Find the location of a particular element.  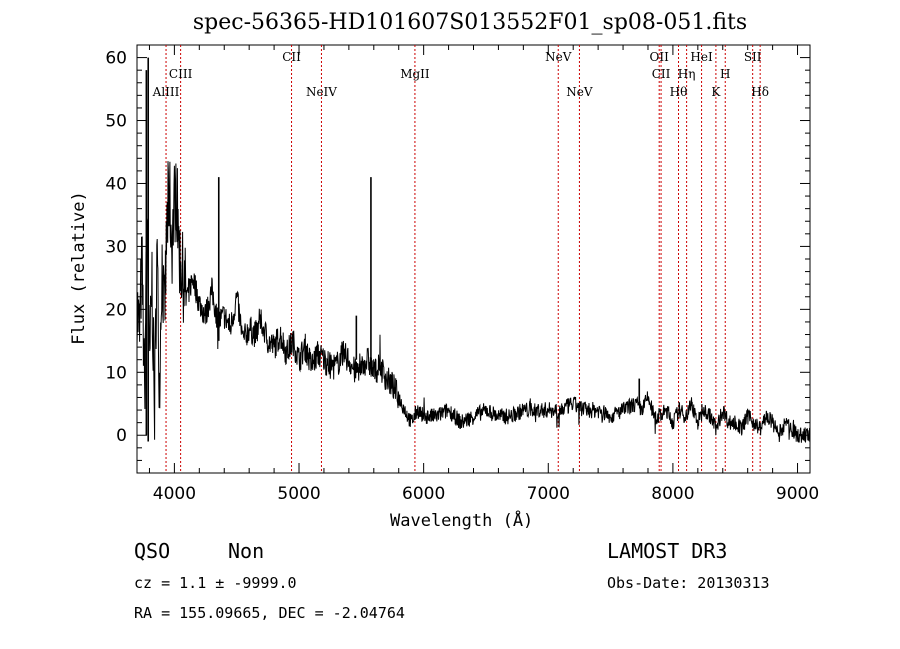

y-tick-label: 40 is located at coordinates (116, 184).